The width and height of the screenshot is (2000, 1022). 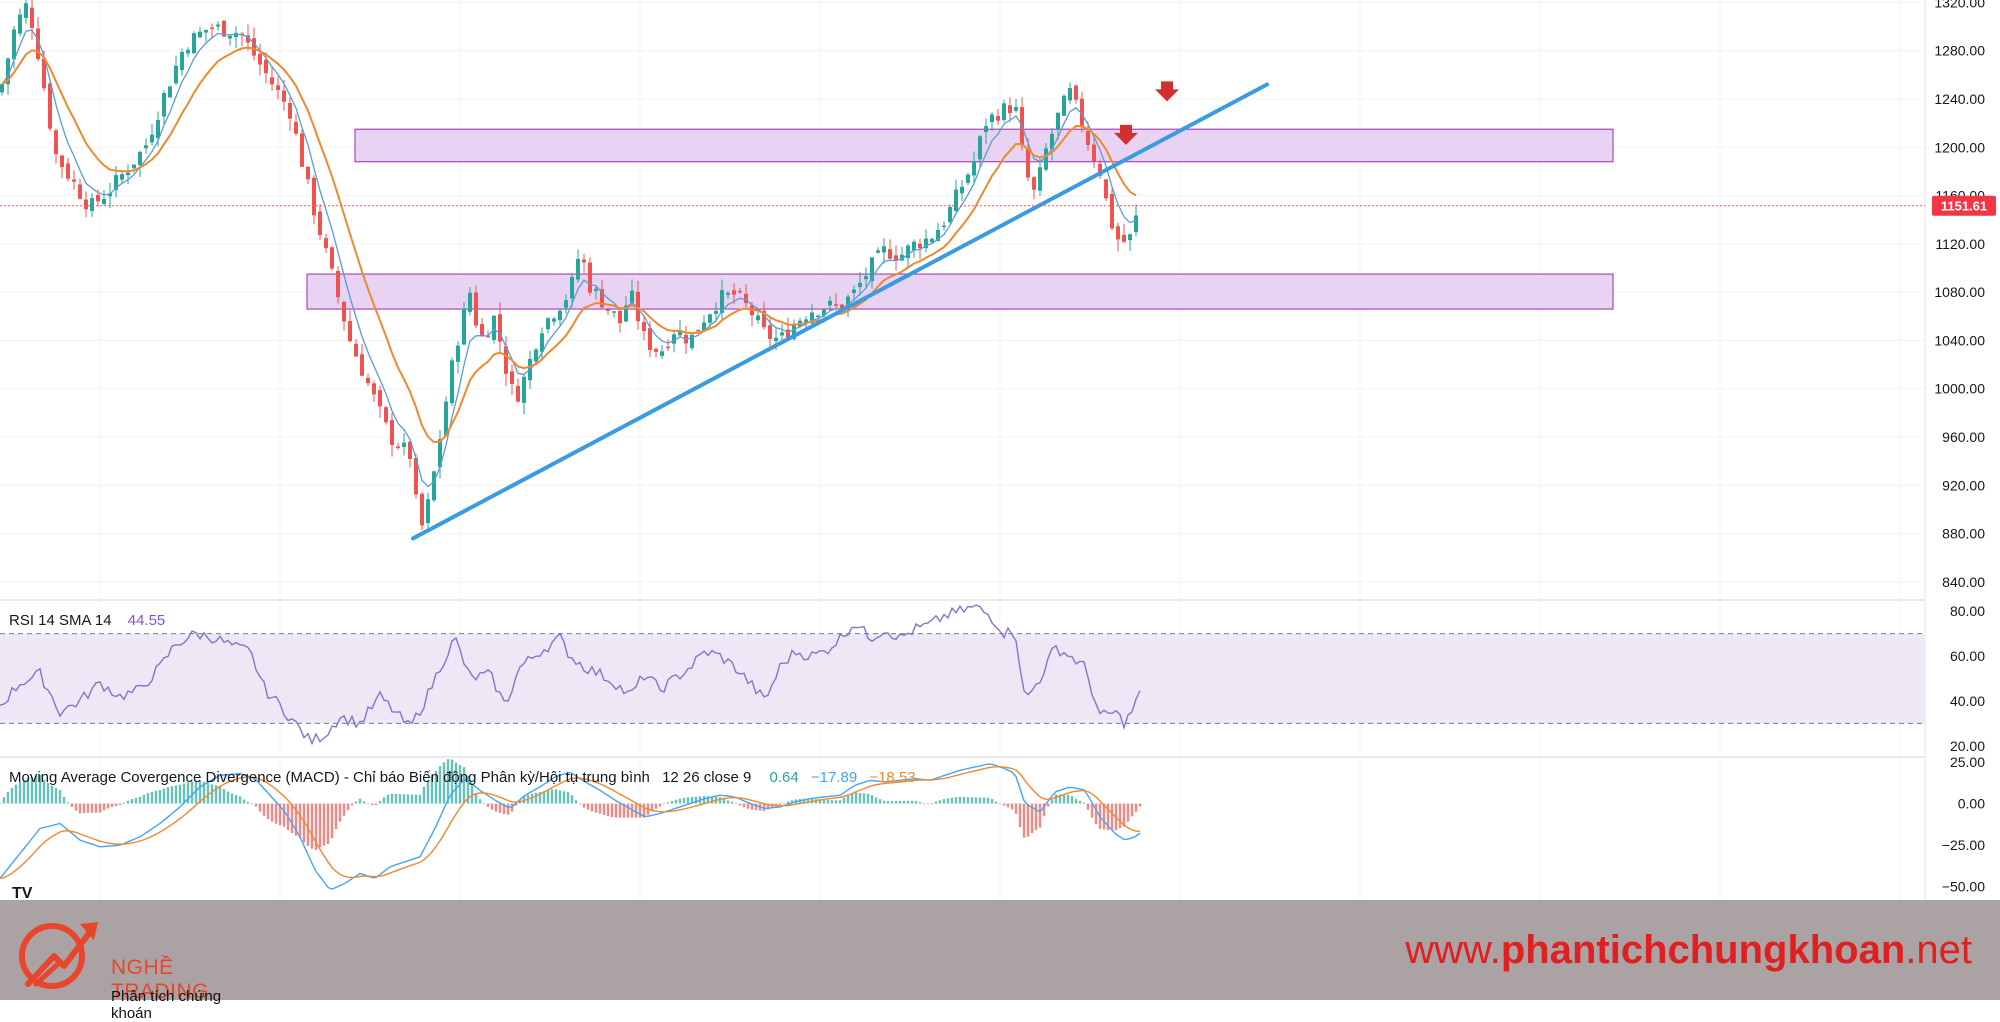 I want to click on website-url: www.phantichchungkhoan.net, so click(x=1688, y=950).